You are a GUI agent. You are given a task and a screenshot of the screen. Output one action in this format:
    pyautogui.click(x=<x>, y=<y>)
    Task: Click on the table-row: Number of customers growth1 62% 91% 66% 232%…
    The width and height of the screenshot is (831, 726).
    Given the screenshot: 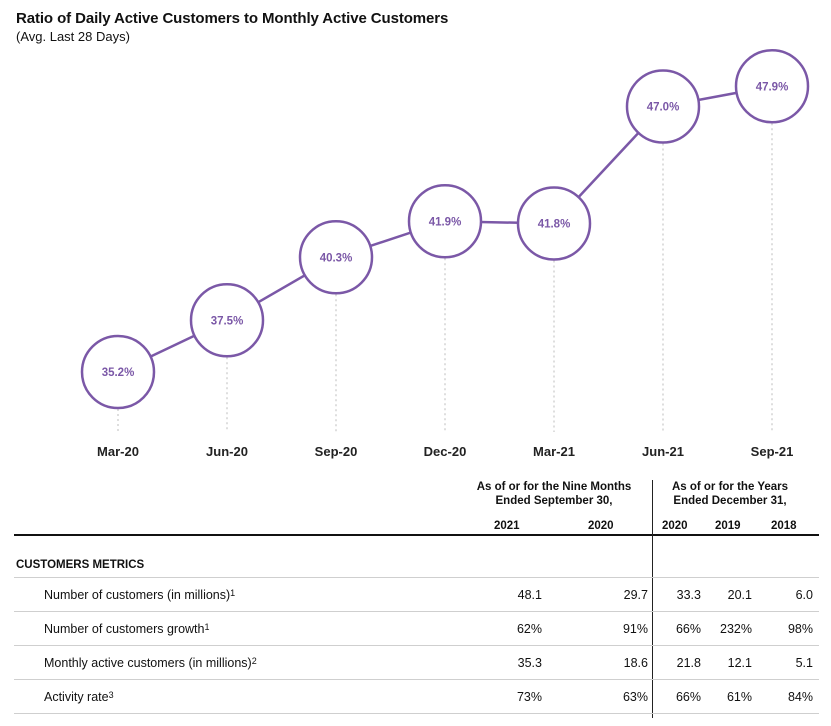 What is the action you would take?
    pyautogui.click(x=415, y=629)
    